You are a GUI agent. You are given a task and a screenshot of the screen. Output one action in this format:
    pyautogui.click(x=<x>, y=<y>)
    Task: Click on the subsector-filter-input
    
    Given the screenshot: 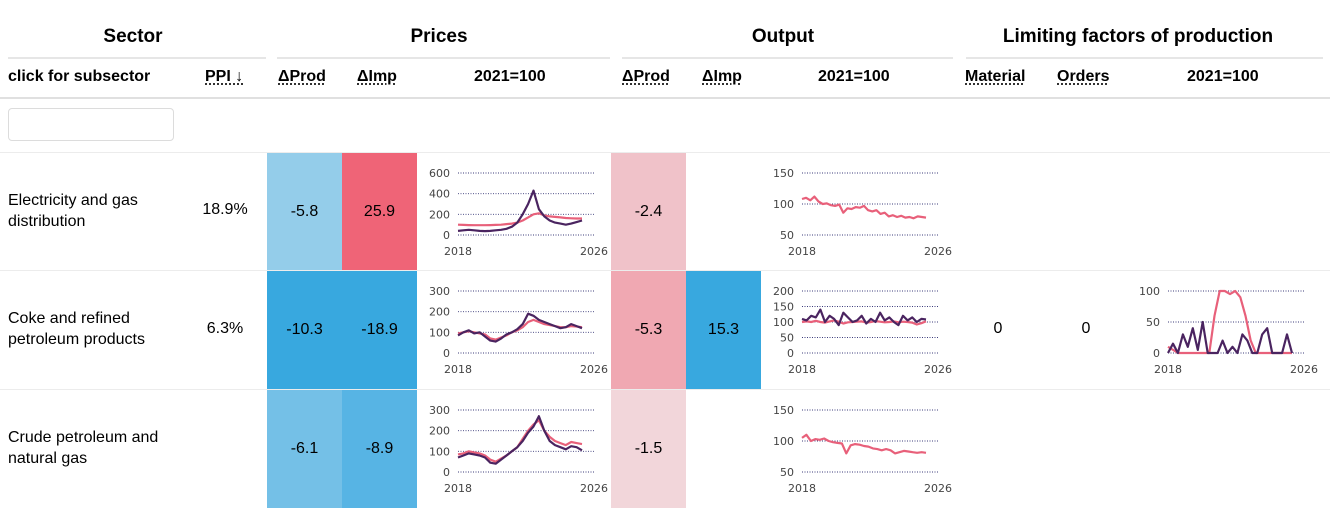 What is the action you would take?
    pyautogui.click(x=91, y=124)
    